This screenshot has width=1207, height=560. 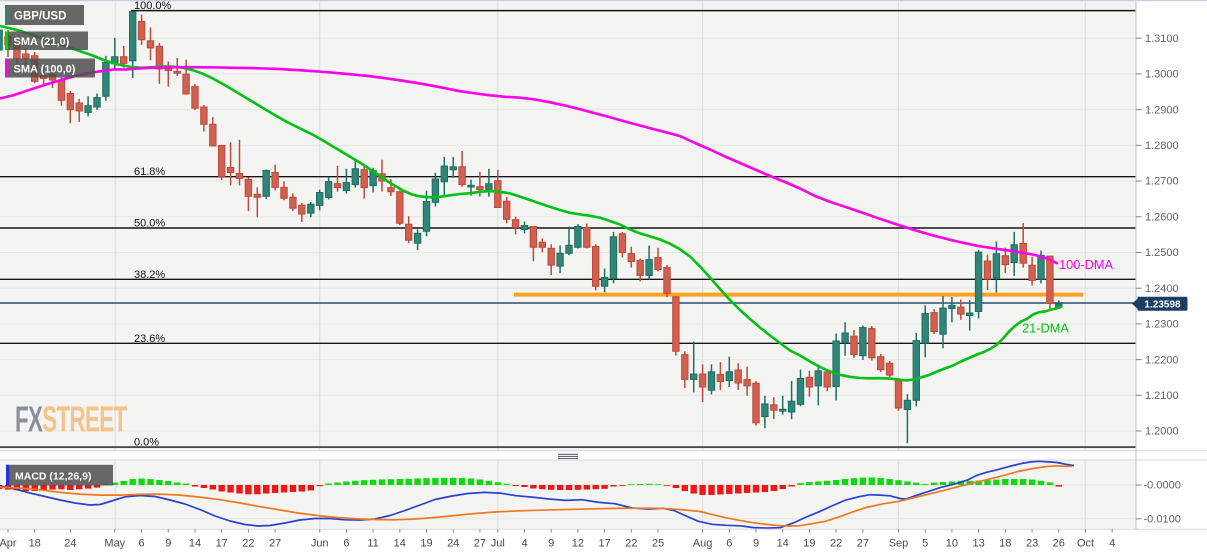 I want to click on svg-text: 0.0%, so click(x=146, y=443).